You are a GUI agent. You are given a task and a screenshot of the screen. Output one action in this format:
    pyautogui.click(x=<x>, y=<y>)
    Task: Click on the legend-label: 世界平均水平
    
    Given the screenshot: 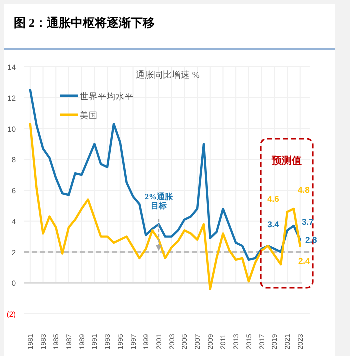 What is the action you would take?
    pyautogui.click(x=107, y=97)
    